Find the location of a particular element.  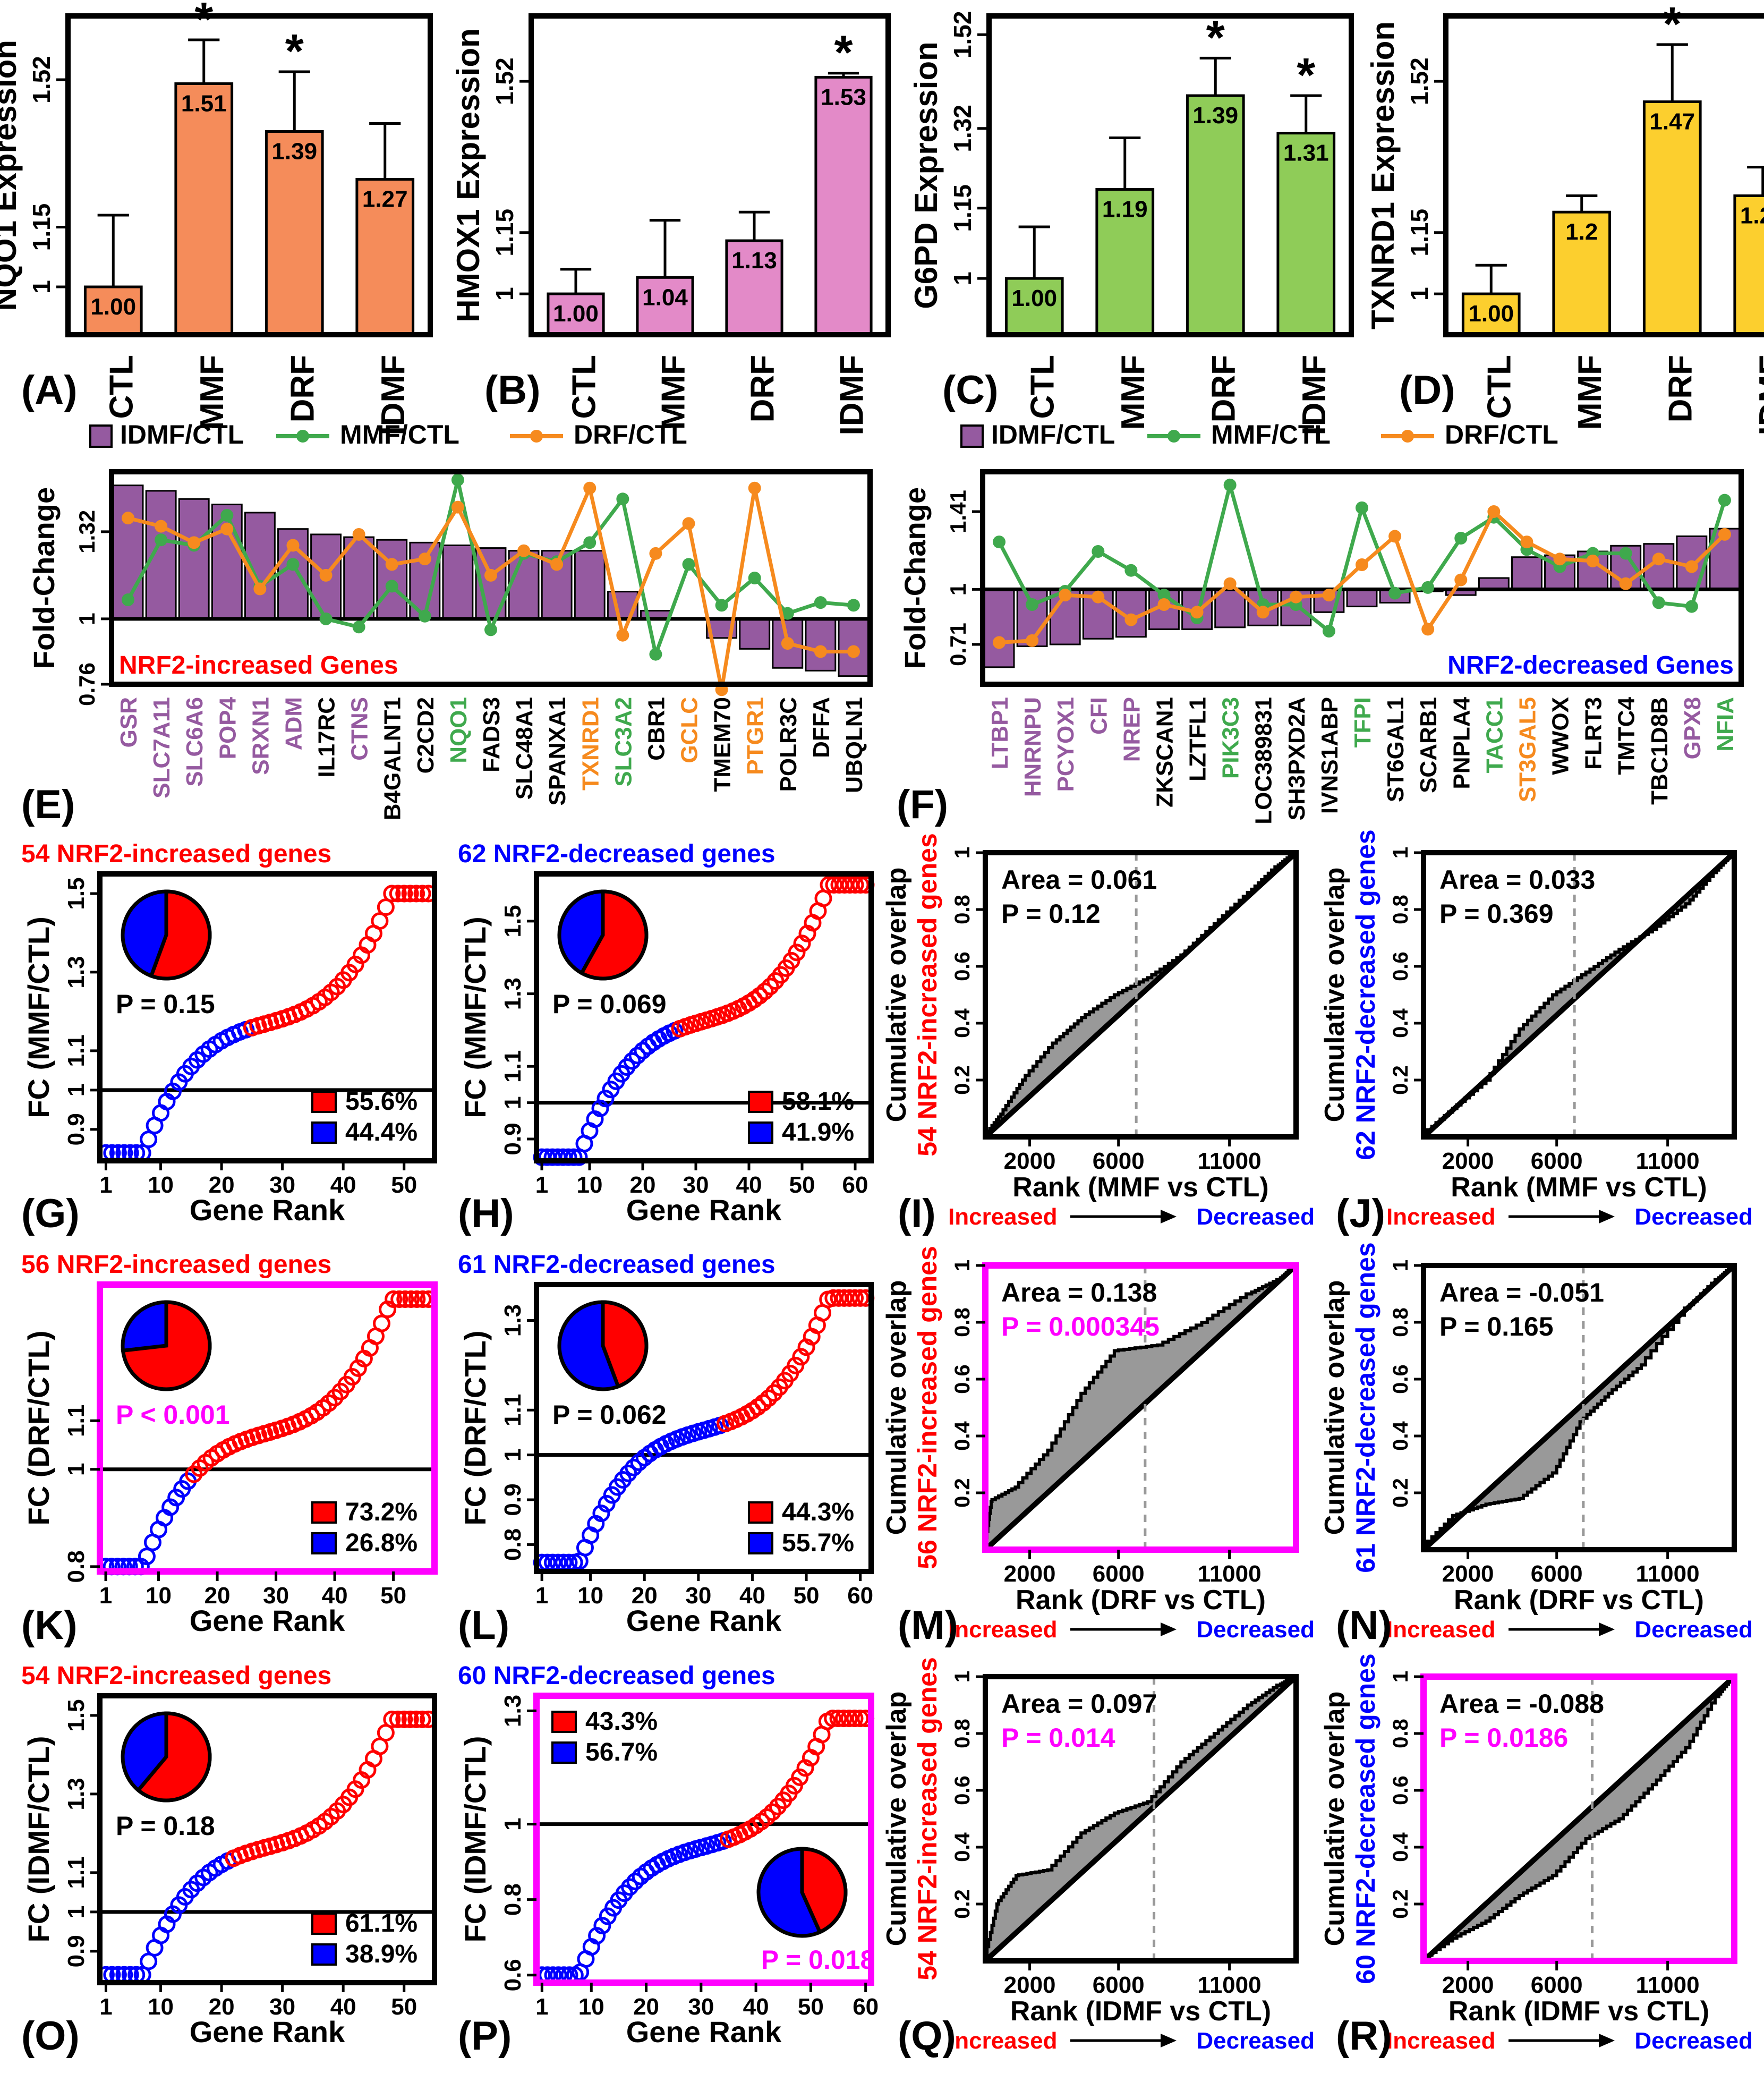

y-tick-label: 1.32 is located at coordinates (86, 532).